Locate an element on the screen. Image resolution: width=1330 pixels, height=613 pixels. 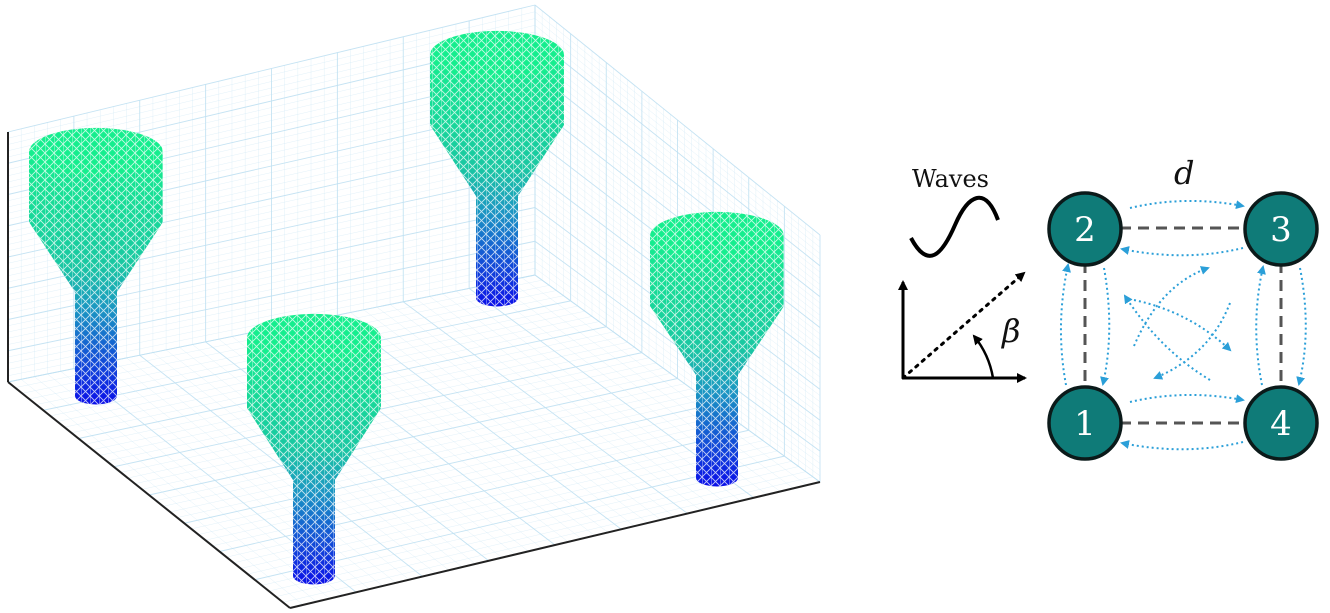
angle-label: β is located at coordinates (1011, 331).